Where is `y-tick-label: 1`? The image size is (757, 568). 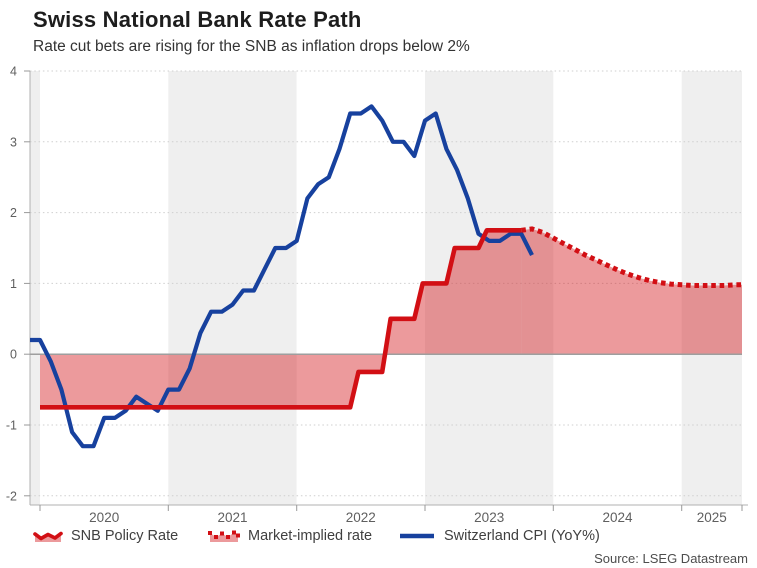
y-tick-label: 1 is located at coordinates (13, 284).